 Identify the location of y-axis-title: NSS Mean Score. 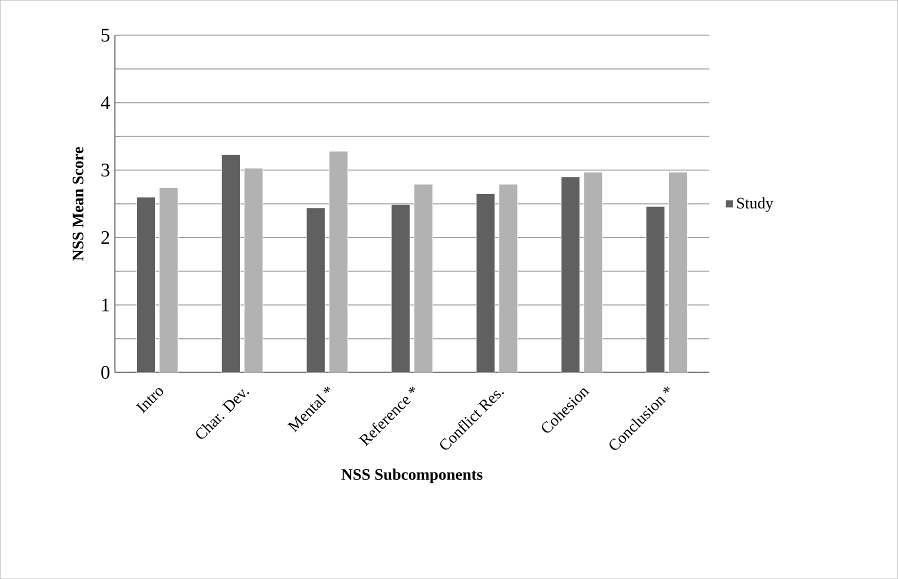
(78, 203).